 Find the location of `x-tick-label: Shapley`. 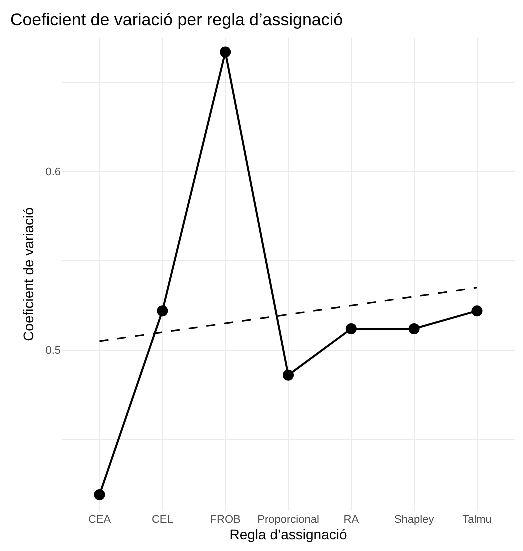

x-tick-label: Shapley is located at coordinates (414, 520).